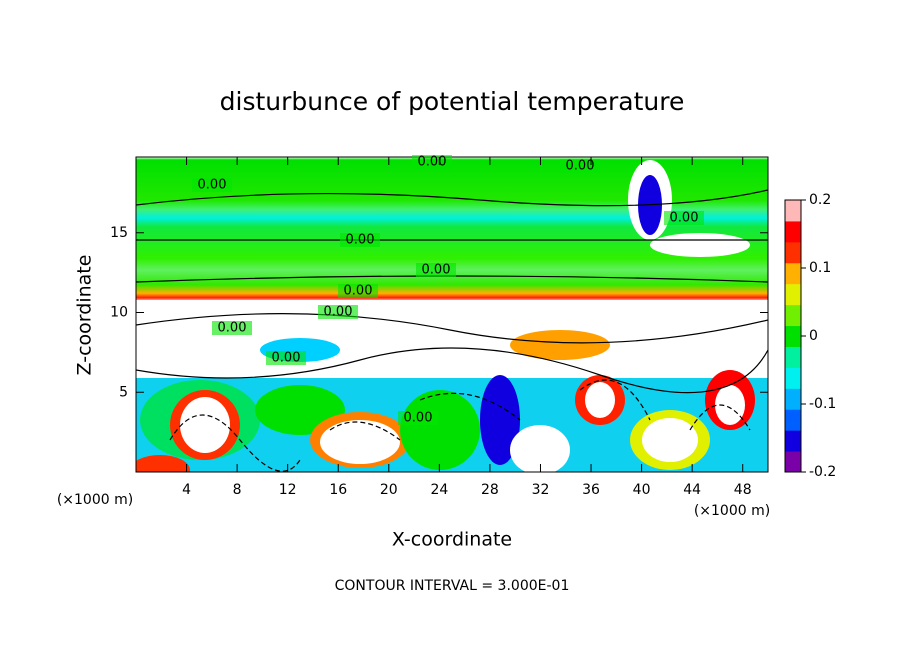 Image resolution: width=904 pixels, height=654 pixels. I want to click on chart-title: disturbunce of potential temperature, so click(452, 101).